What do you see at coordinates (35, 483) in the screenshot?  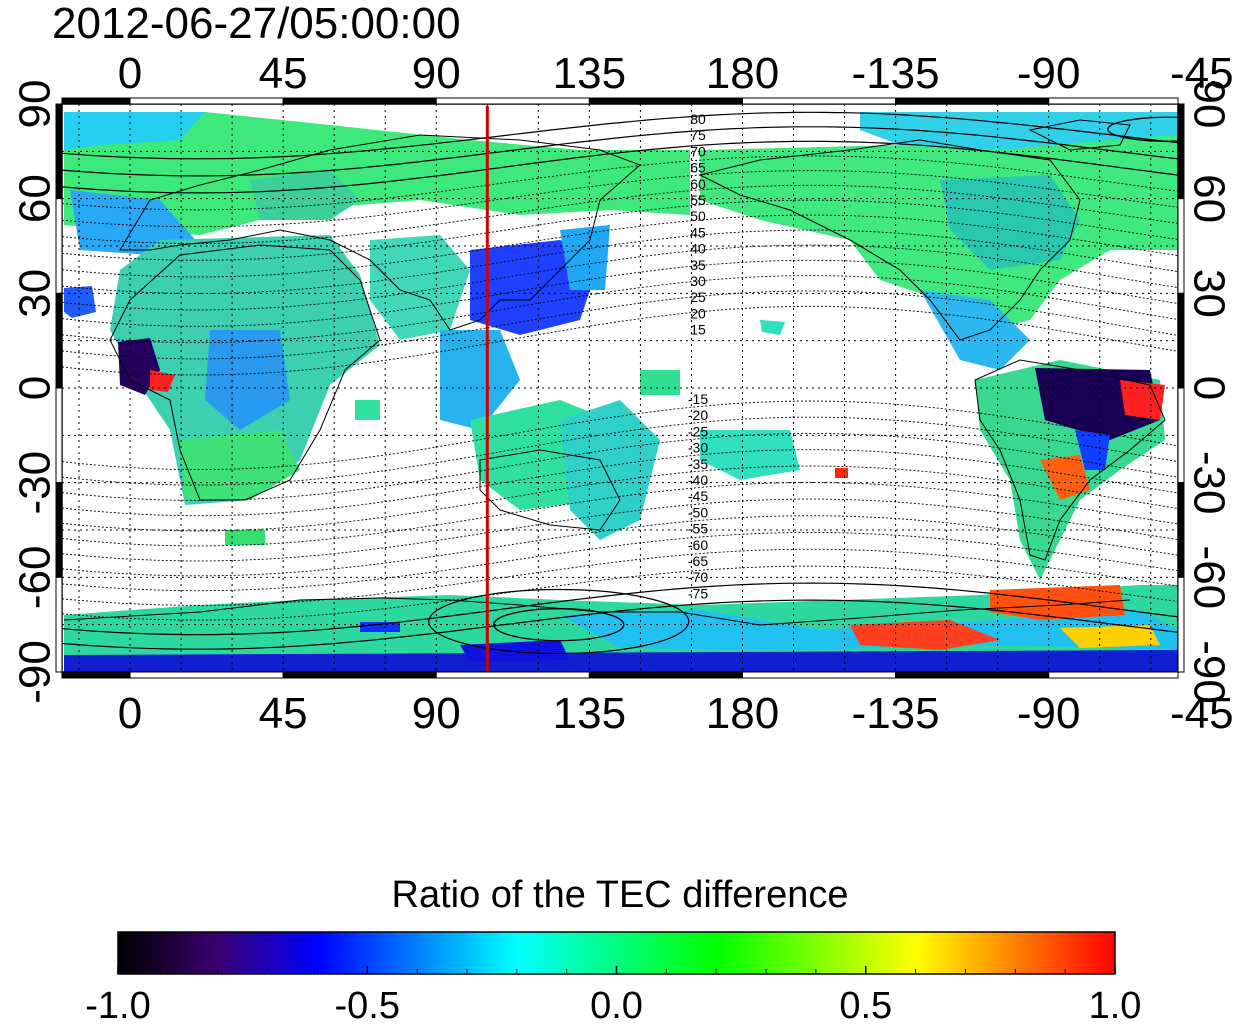 I see `left-lat-tick-label: -30` at bounding box center [35, 483].